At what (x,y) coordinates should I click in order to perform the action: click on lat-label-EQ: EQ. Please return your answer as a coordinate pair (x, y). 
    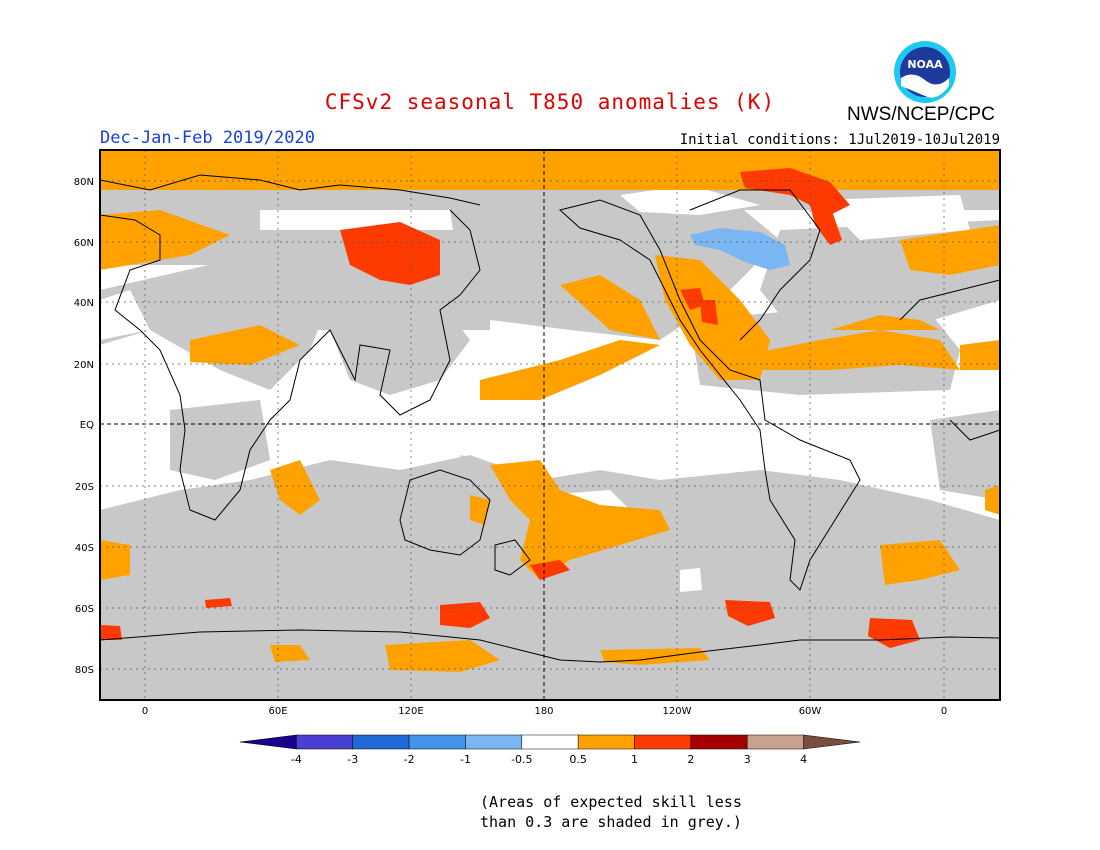
    Looking at the image, I should click on (87, 425).